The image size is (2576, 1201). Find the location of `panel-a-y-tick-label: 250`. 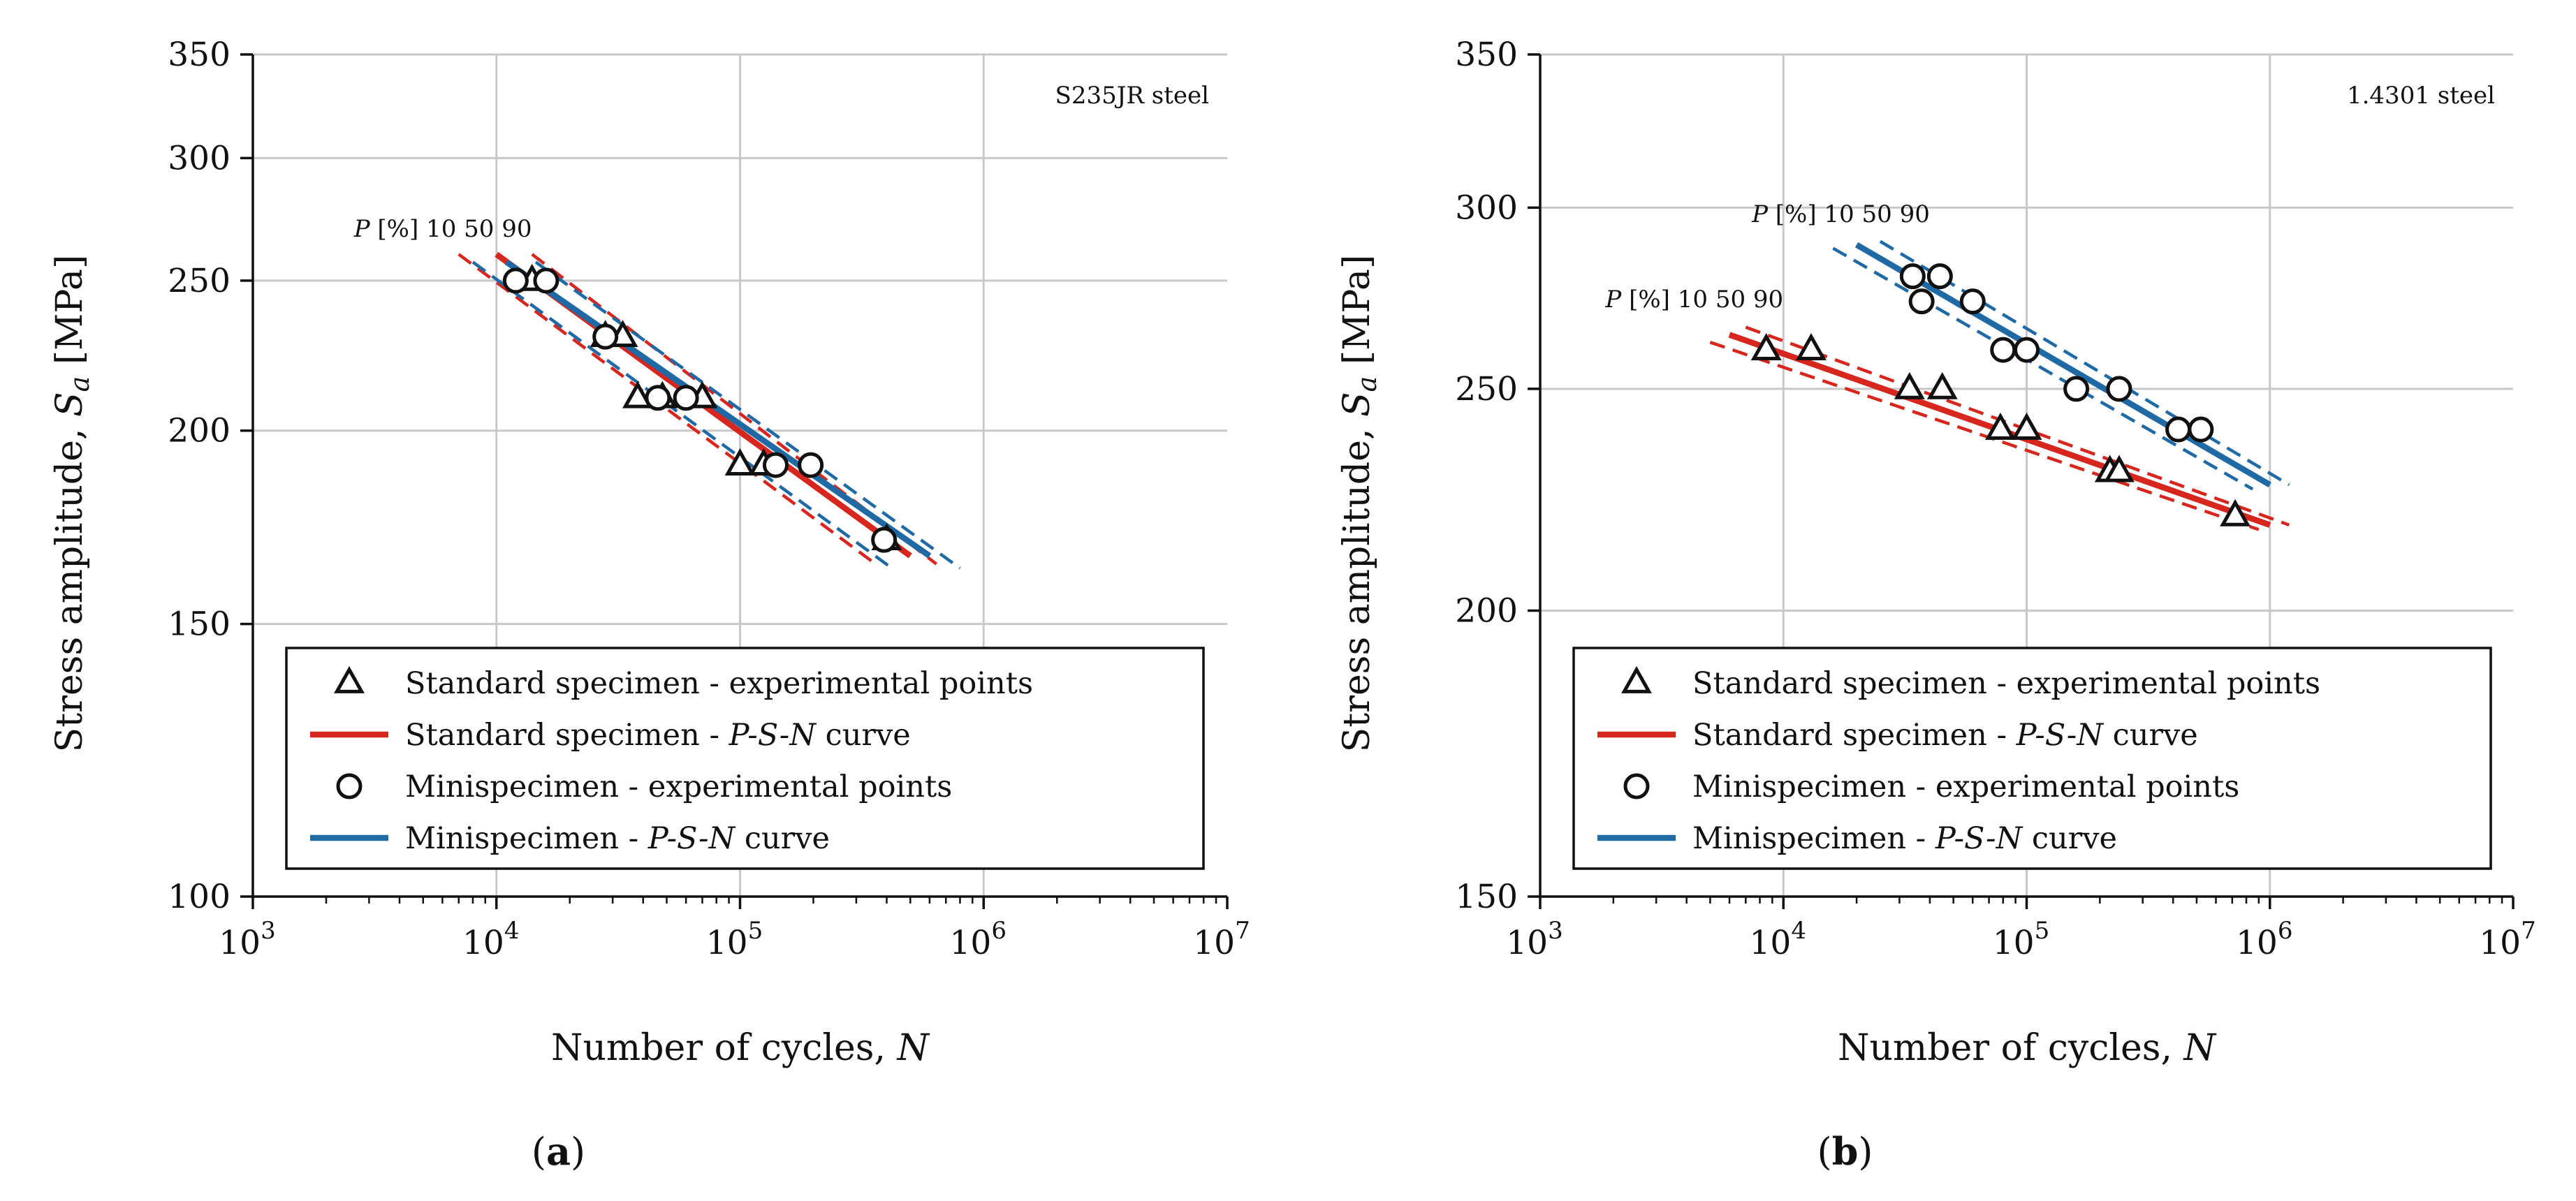

panel-a-y-tick-label: 250 is located at coordinates (199, 281).